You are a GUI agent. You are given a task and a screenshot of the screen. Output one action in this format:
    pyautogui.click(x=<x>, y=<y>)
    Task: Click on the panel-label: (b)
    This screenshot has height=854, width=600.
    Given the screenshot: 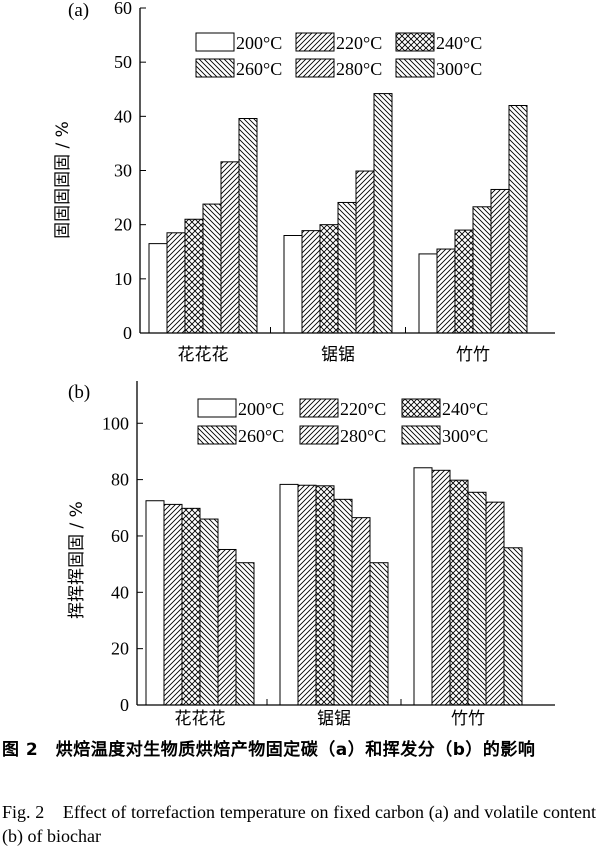 What is the action you would take?
    pyautogui.click(x=79, y=392)
    